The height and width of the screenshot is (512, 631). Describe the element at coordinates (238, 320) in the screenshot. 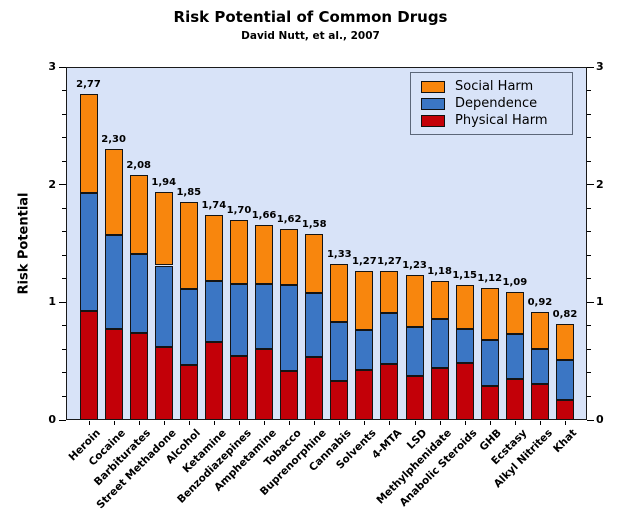

I see `bar-segment-dependence-benzodiazepines` at that location.